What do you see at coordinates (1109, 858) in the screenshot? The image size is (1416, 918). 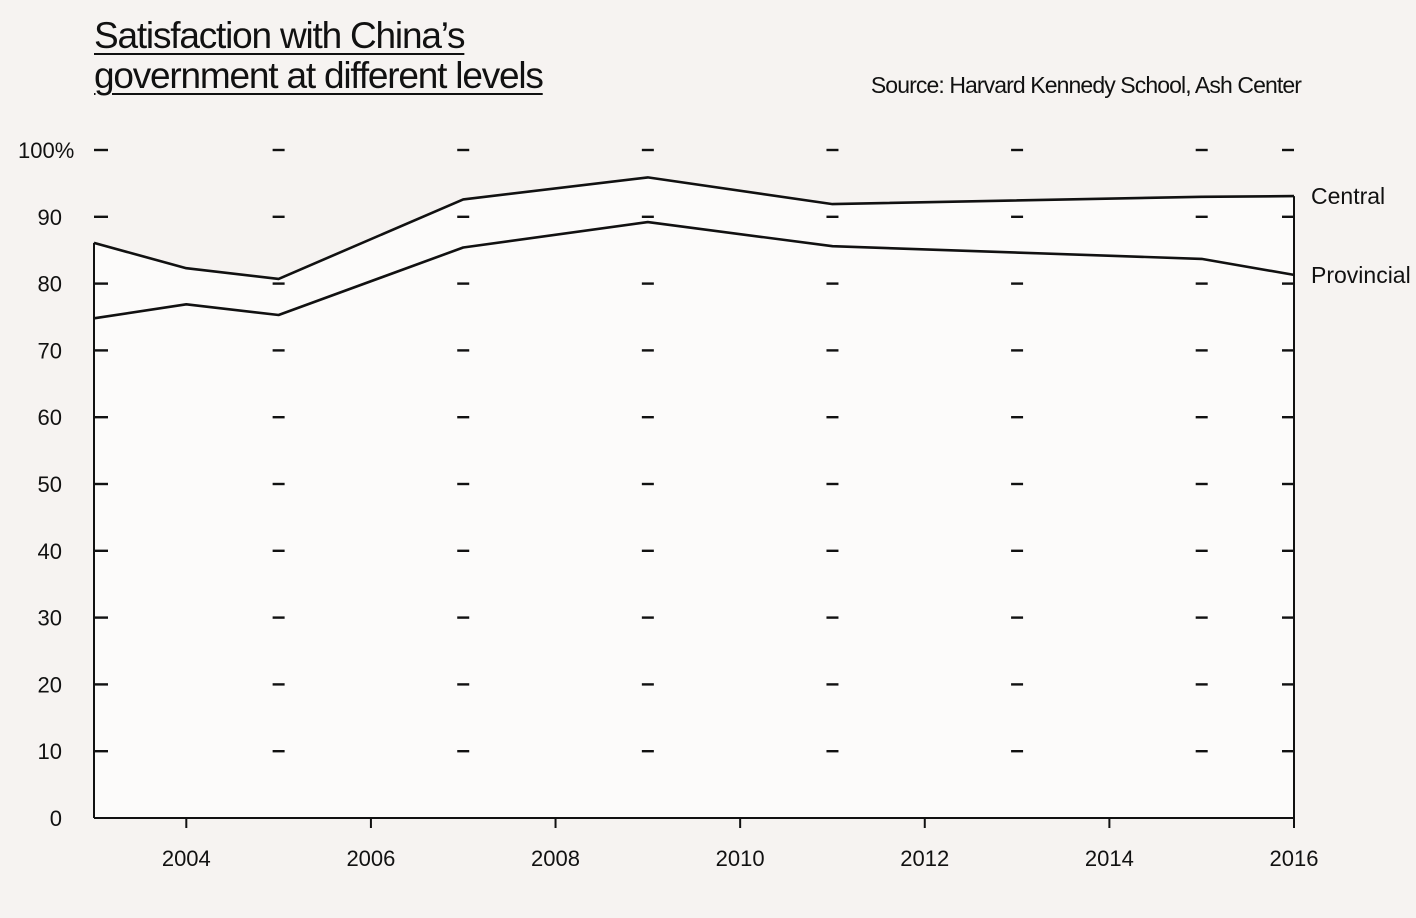 I see `x-tick-label: 2014` at bounding box center [1109, 858].